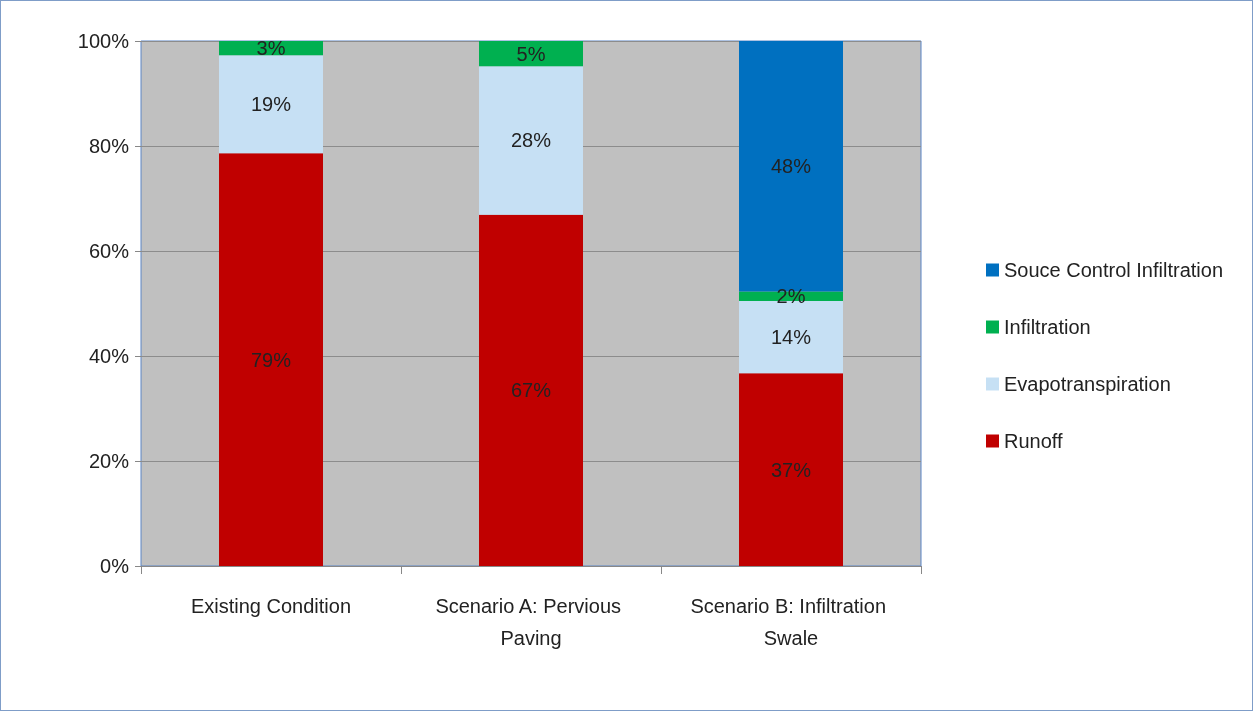 This screenshot has width=1253, height=711. I want to click on data-label: 5%, so click(531, 53).